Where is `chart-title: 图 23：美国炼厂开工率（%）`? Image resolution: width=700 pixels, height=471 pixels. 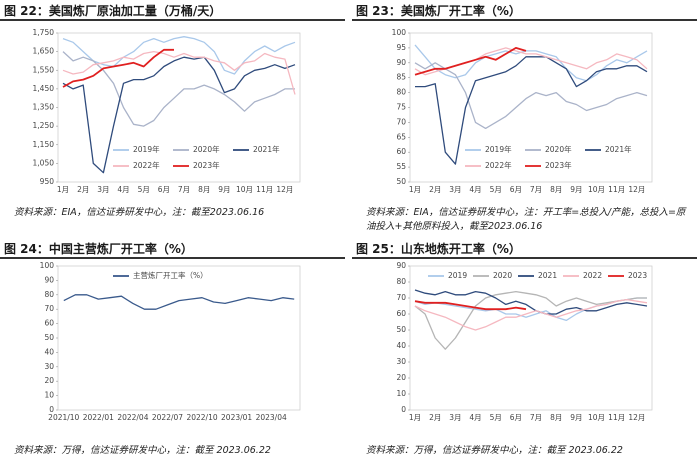
chart-title: 图 23：美国炼厂开工率（%） is located at coordinates (438, 11).